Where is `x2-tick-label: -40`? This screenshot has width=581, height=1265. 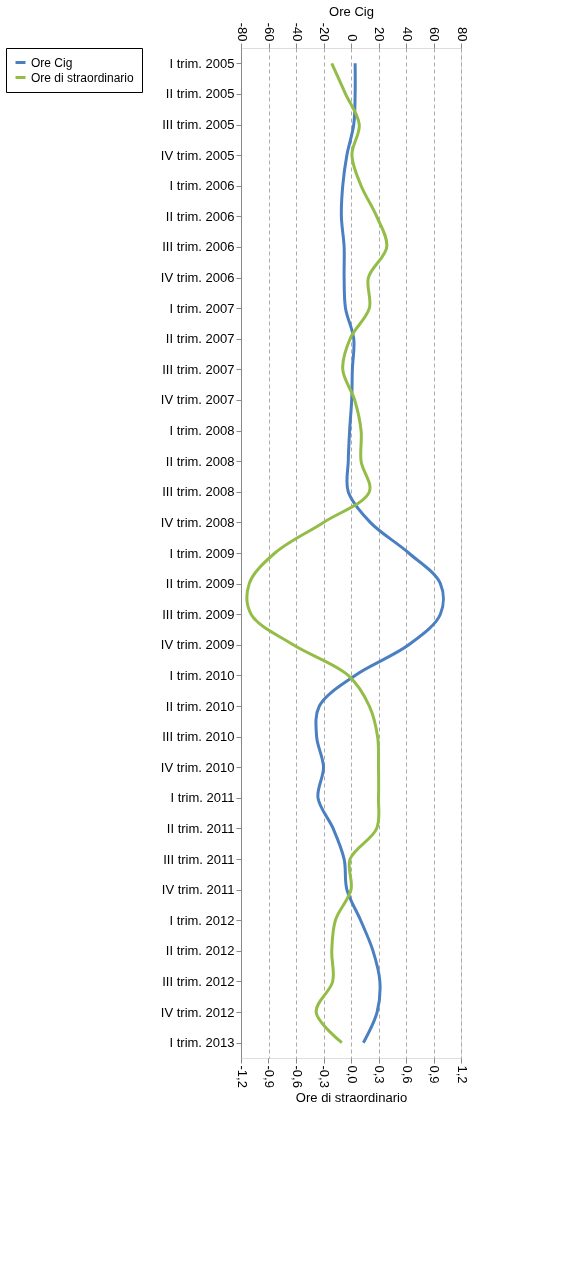
x2-tick-label: -40 is located at coordinates (297, 32).